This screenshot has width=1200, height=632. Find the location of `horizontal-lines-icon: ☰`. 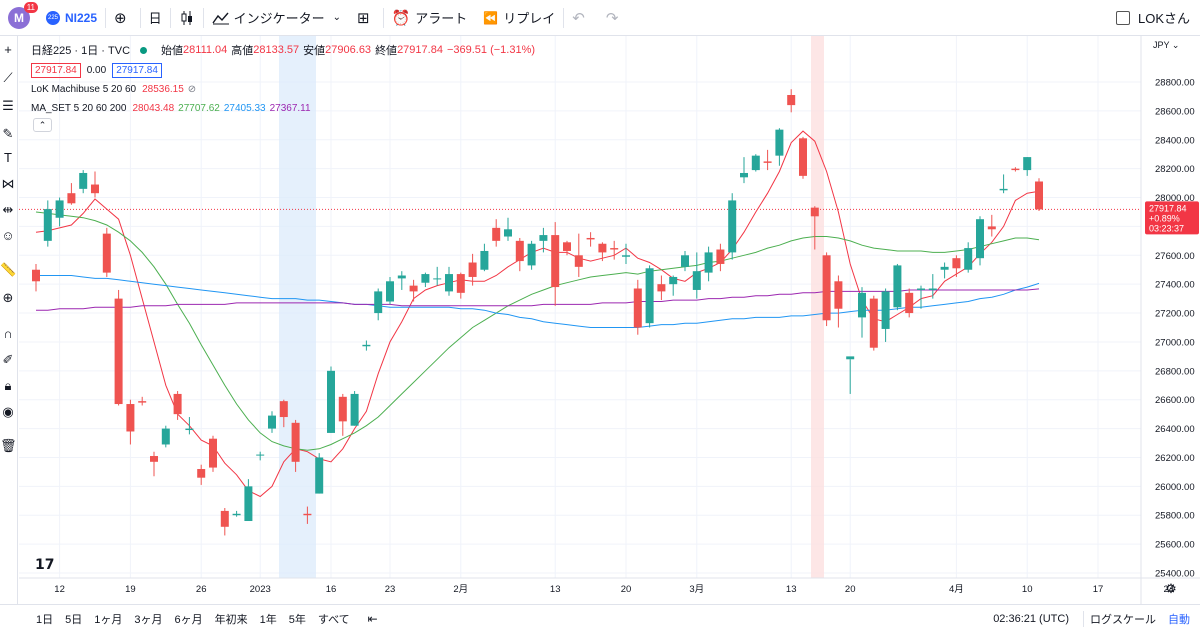

horizontal-lines-icon: ☰ is located at coordinates (8, 105).